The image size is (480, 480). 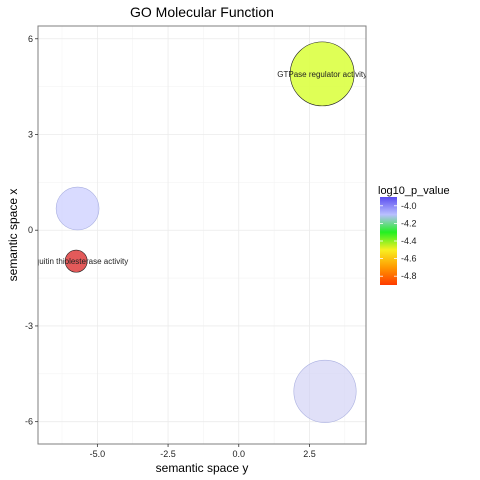 I want to click on legend-label: -4.6, so click(x=409, y=259).